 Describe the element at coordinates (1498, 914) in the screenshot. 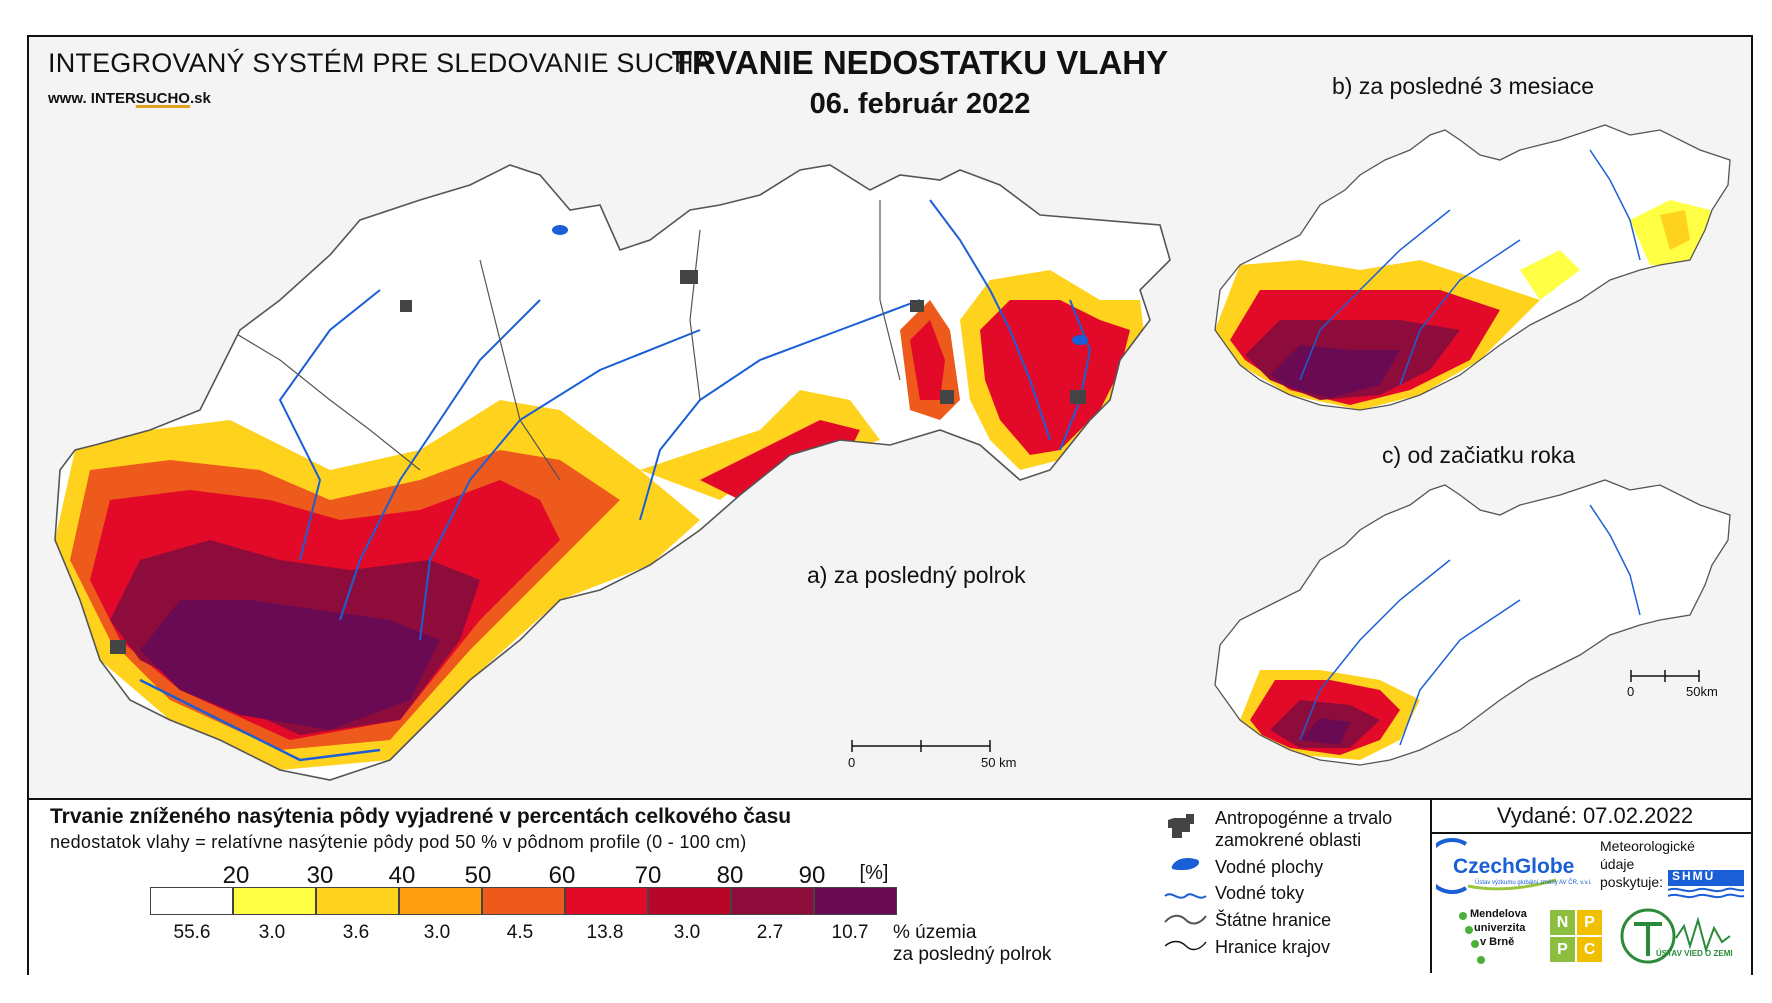

I see `mendel-line1: Mendelova` at that location.